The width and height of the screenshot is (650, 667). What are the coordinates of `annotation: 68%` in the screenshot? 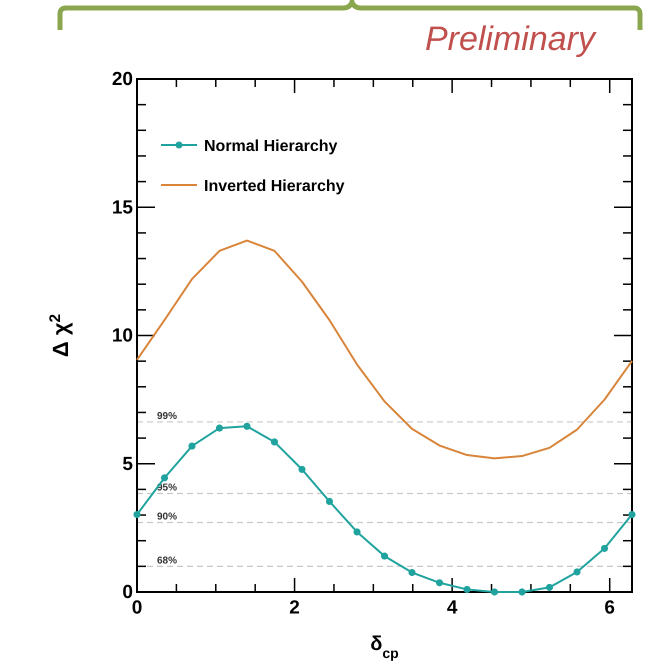 It's located at (167, 560).